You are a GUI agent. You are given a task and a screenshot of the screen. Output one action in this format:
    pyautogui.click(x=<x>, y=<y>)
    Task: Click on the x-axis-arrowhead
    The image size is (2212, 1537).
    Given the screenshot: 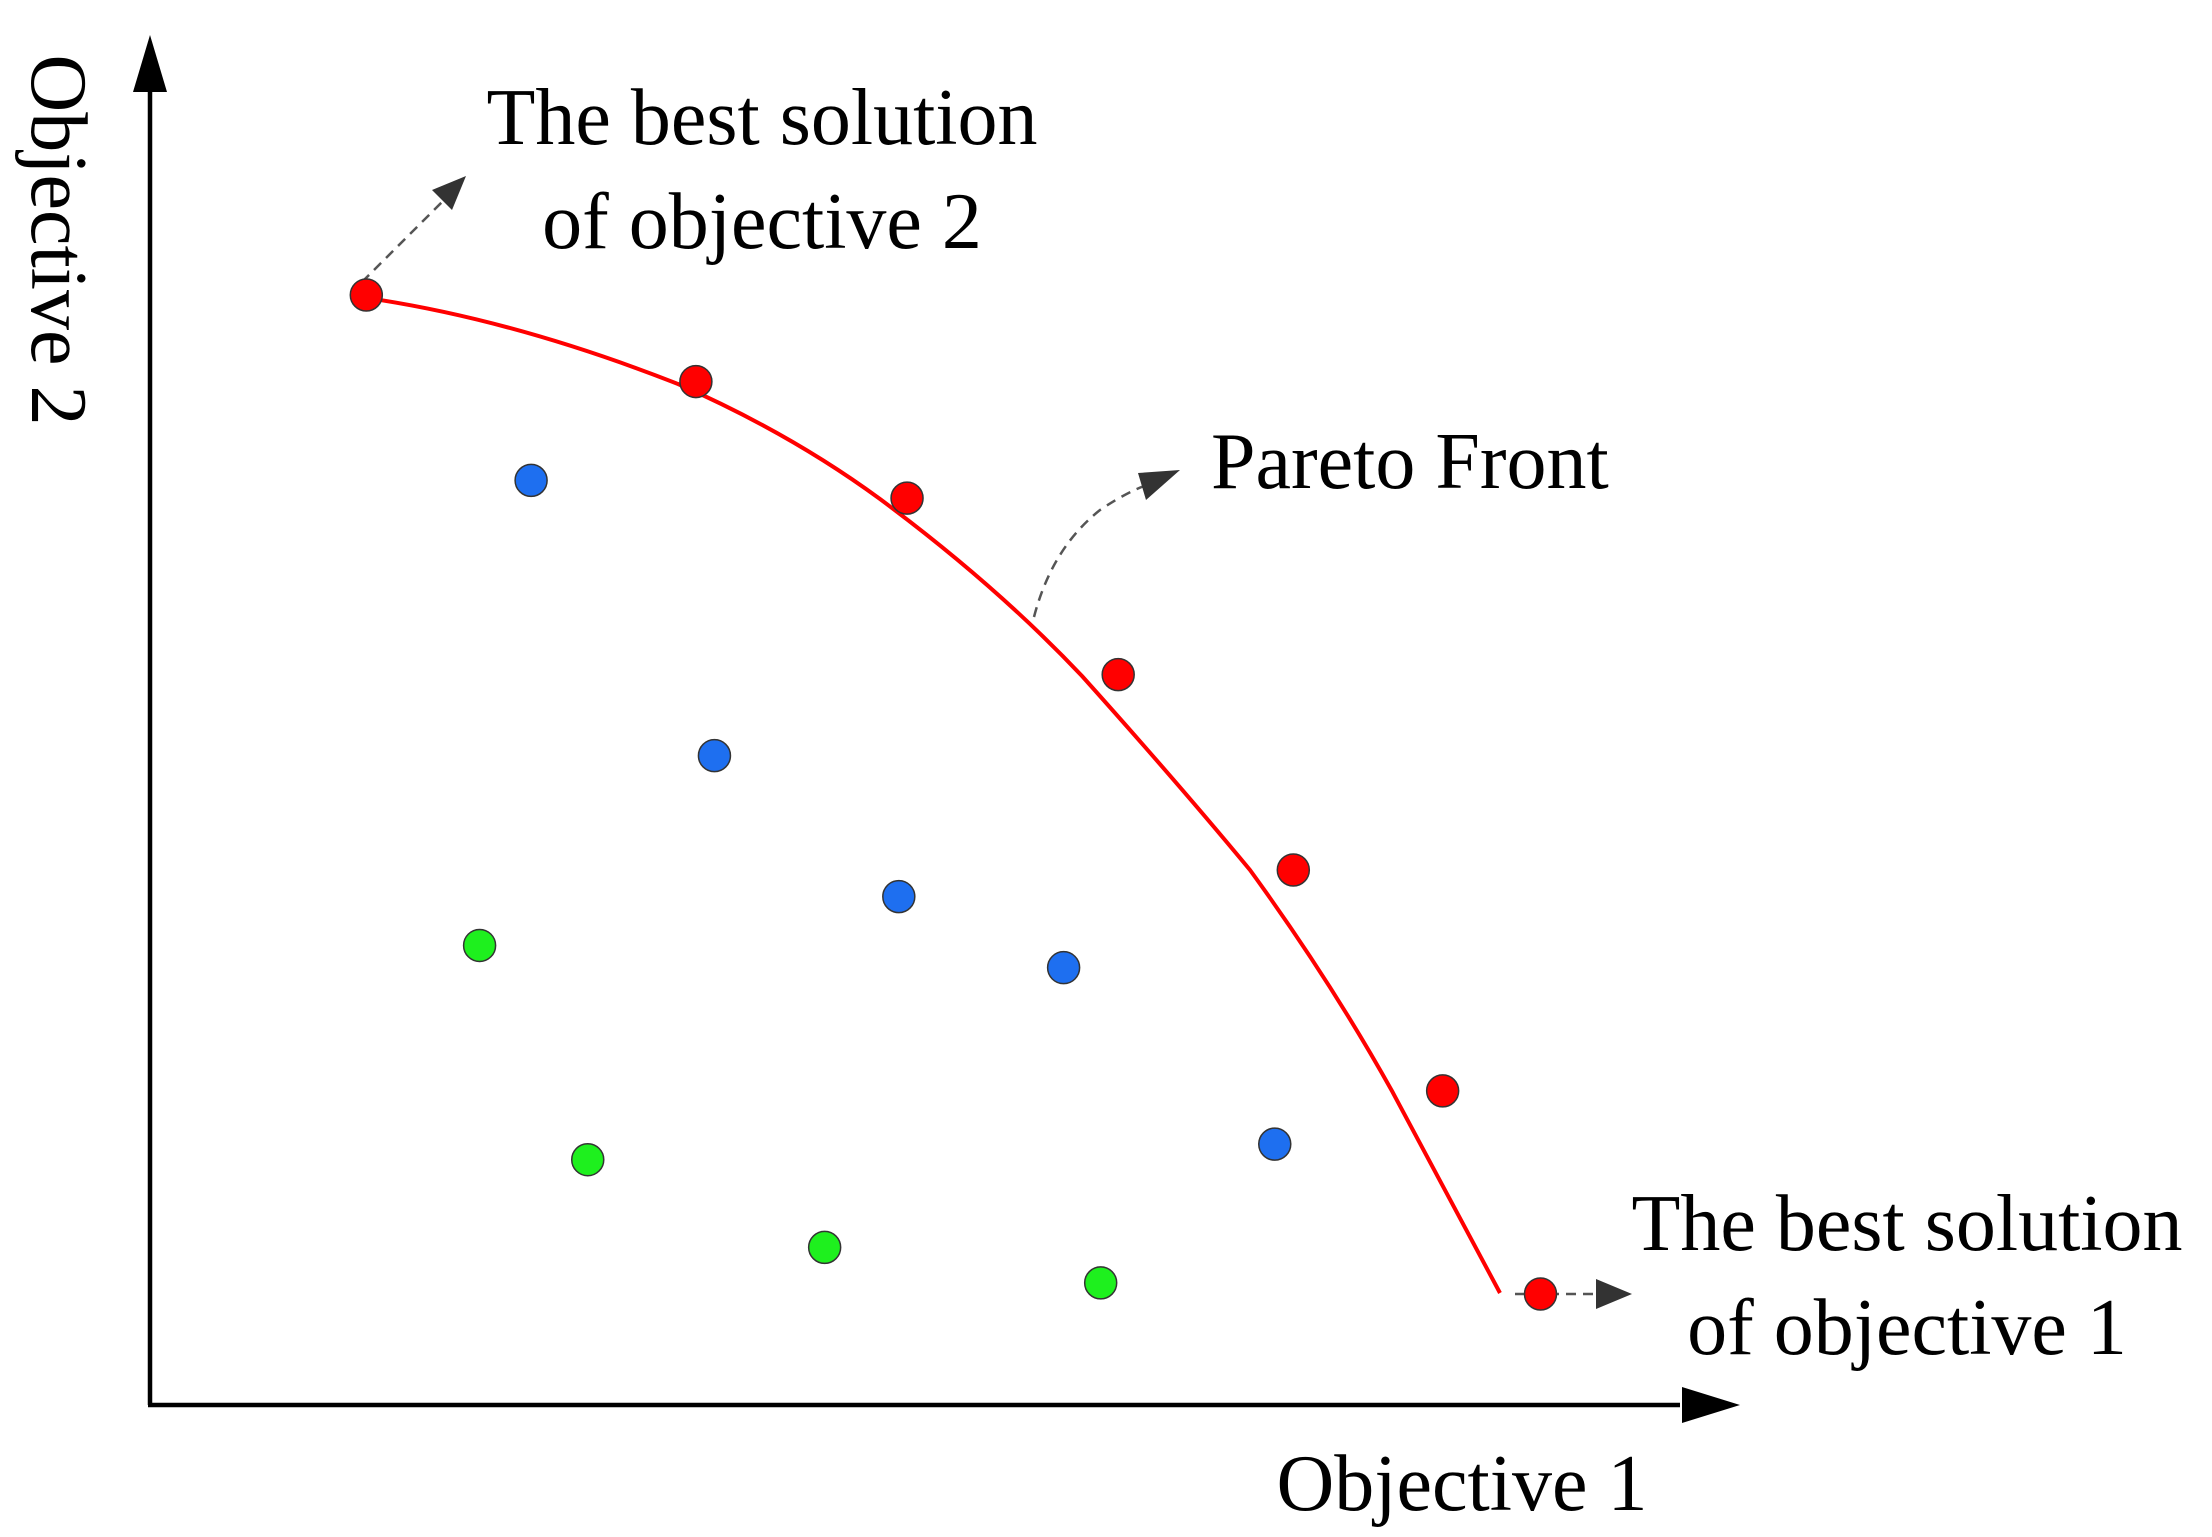 What is the action you would take?
    pyautogui.click(x=1711, y=1405)
    